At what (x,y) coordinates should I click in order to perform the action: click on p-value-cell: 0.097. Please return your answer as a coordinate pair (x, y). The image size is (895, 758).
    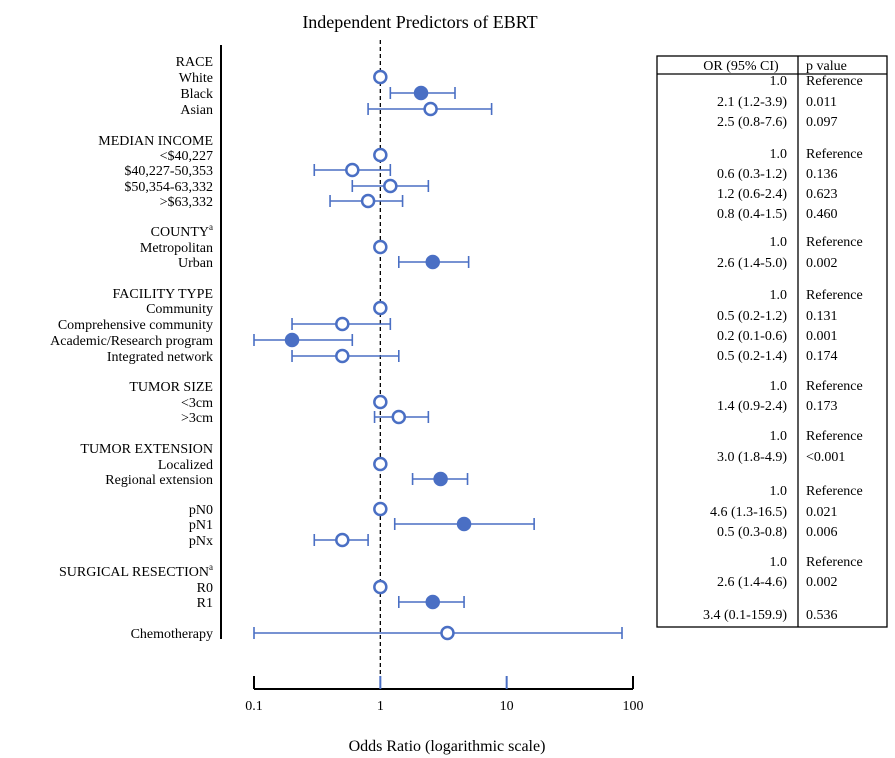
    Looking at the image, I should click on (822, 122).